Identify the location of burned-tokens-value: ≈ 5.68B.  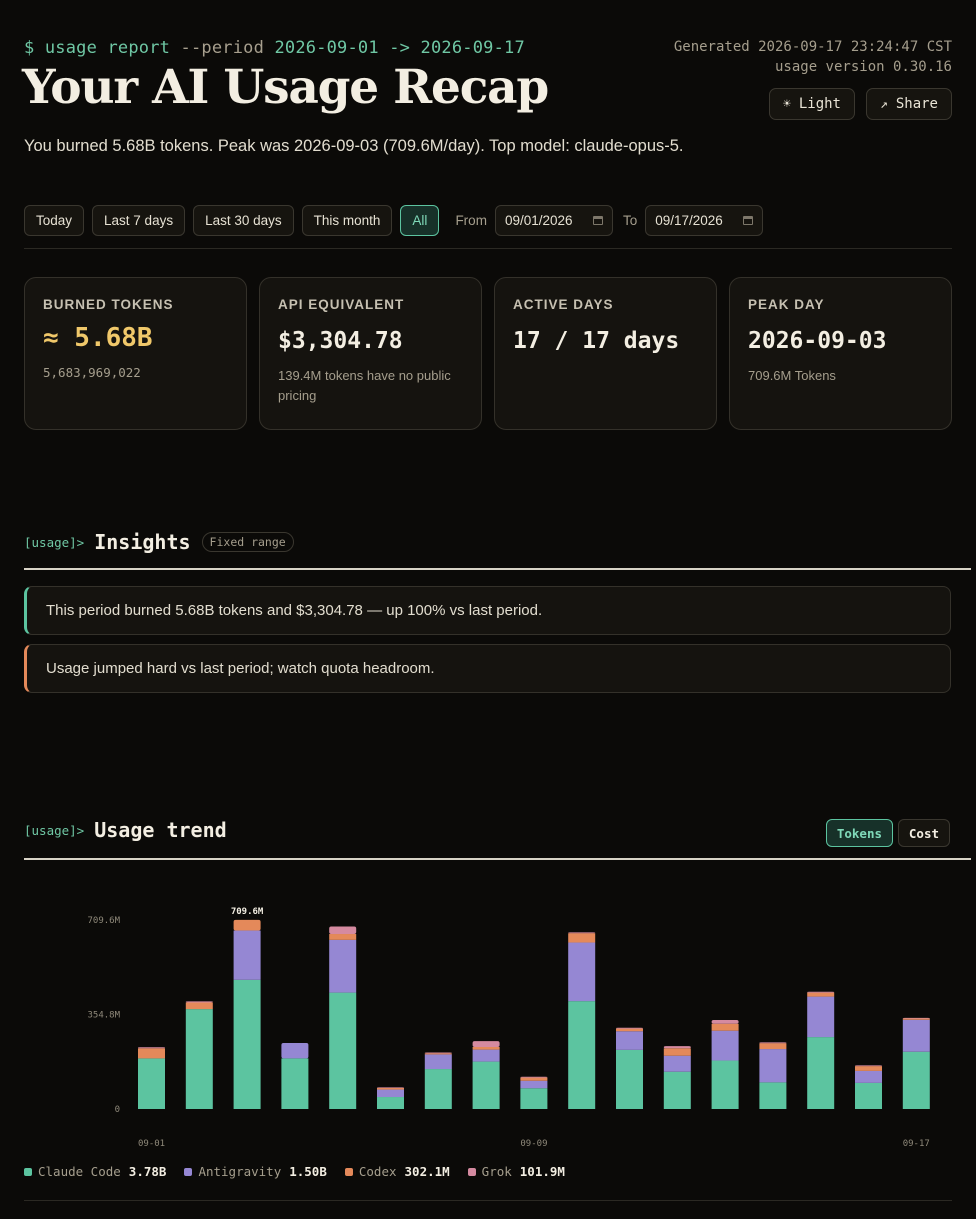
(98, 338).